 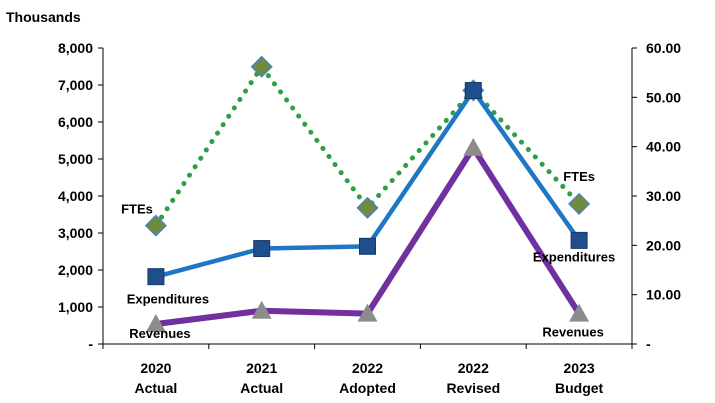 What do you see at coordinates (663, 97) in the screenshot?
I see `right-tick-label: 50.00` at bounding box center [663, 97].